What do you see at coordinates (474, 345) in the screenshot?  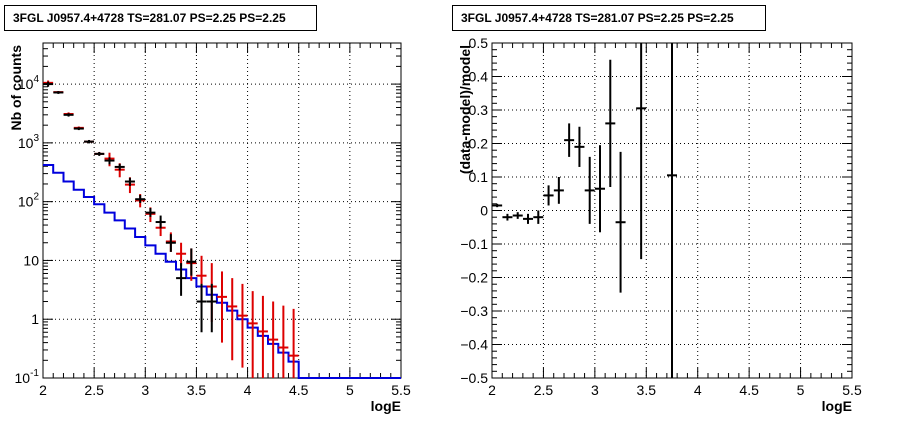 I see `right-ytick-label: −0.4` at bounding box center [474, 345].